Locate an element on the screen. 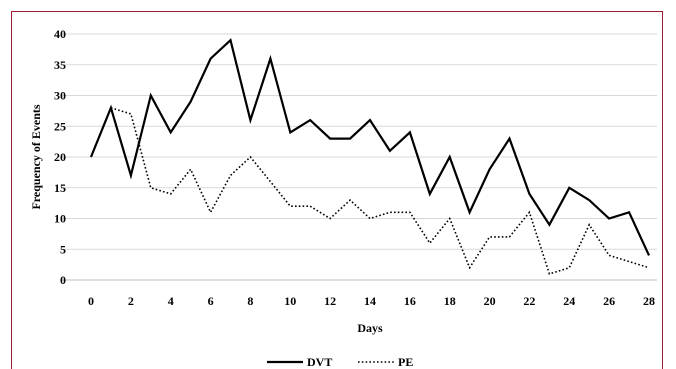  x-tick-label: 24 is located at coordinates (569, 301).